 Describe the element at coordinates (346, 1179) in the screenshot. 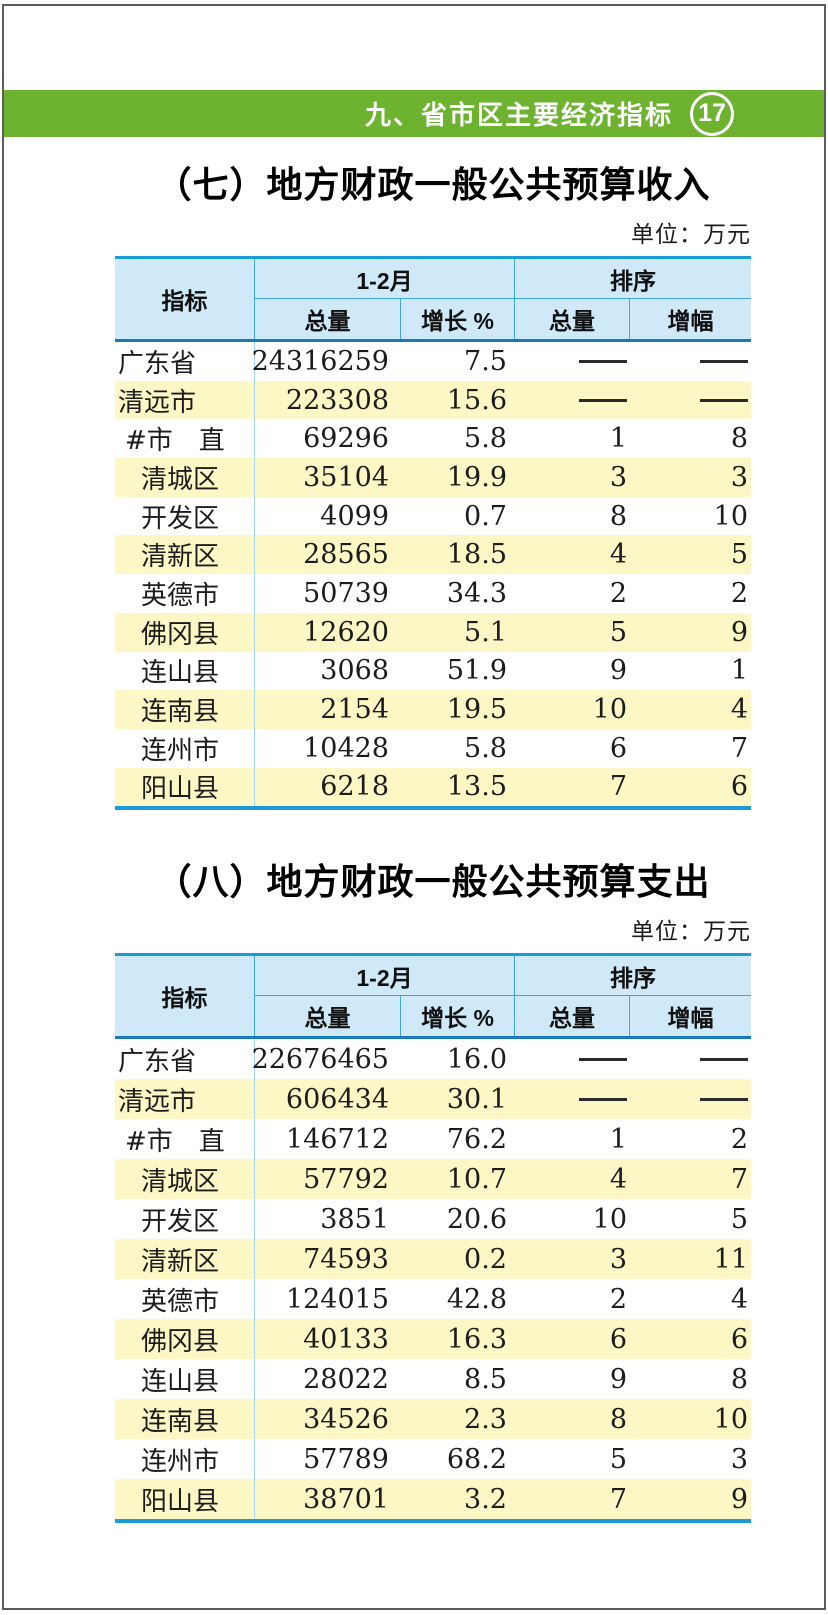

I see `total-cell: 57792` at that location.